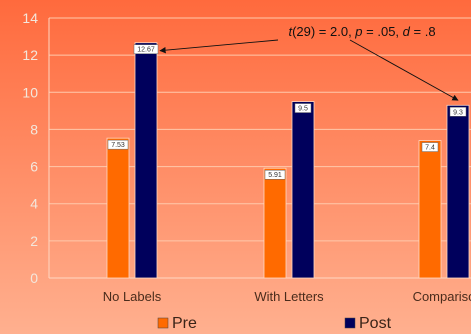 This screenshot has width=471, height=334. I want to click on y-tick-label: 14, so click(30, 18).